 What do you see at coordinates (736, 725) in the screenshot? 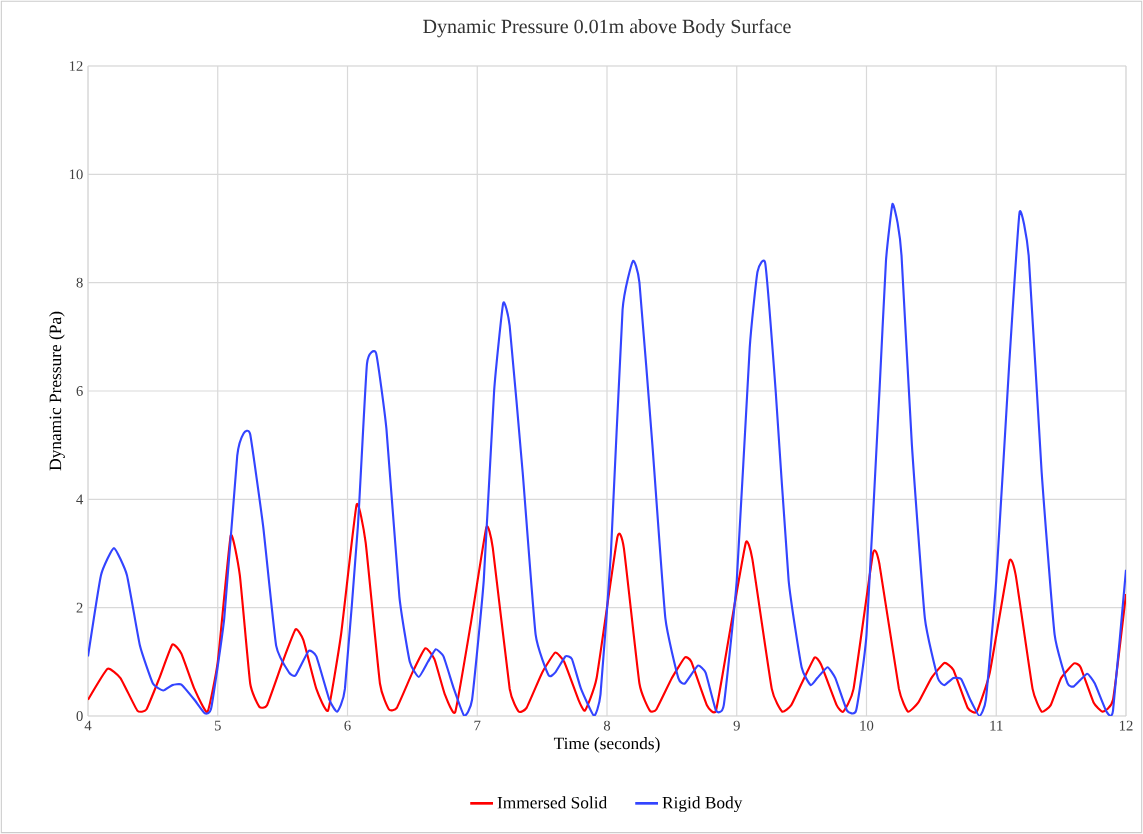
I see `x-tick-label: 9` at bounding box center [736, 725].